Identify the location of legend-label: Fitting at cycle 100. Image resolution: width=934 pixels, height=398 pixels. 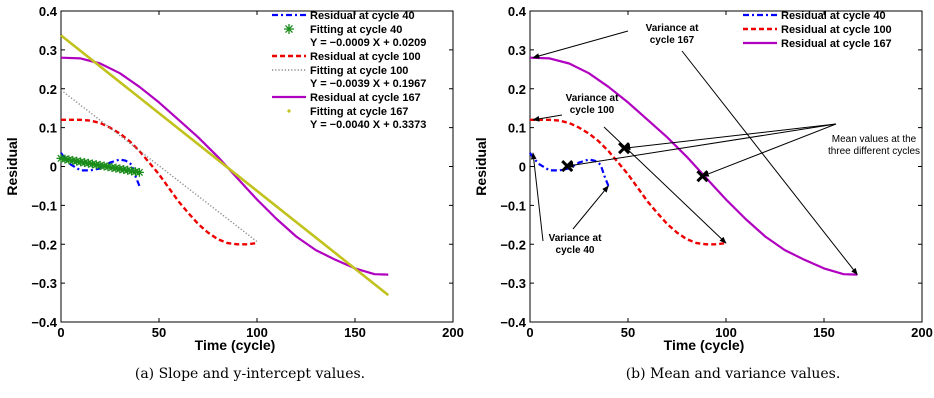
(359, 71).